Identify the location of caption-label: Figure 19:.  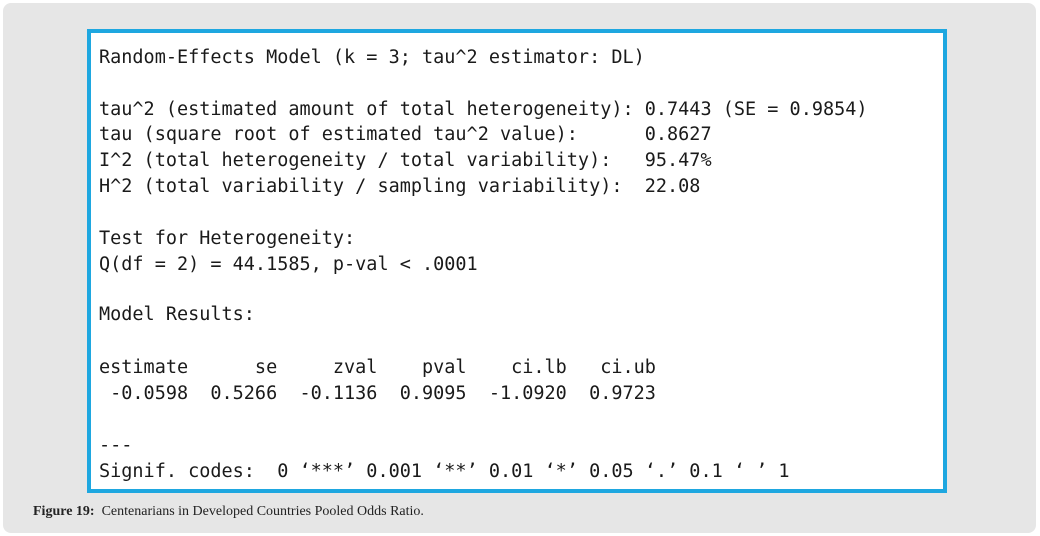
(64, 511).